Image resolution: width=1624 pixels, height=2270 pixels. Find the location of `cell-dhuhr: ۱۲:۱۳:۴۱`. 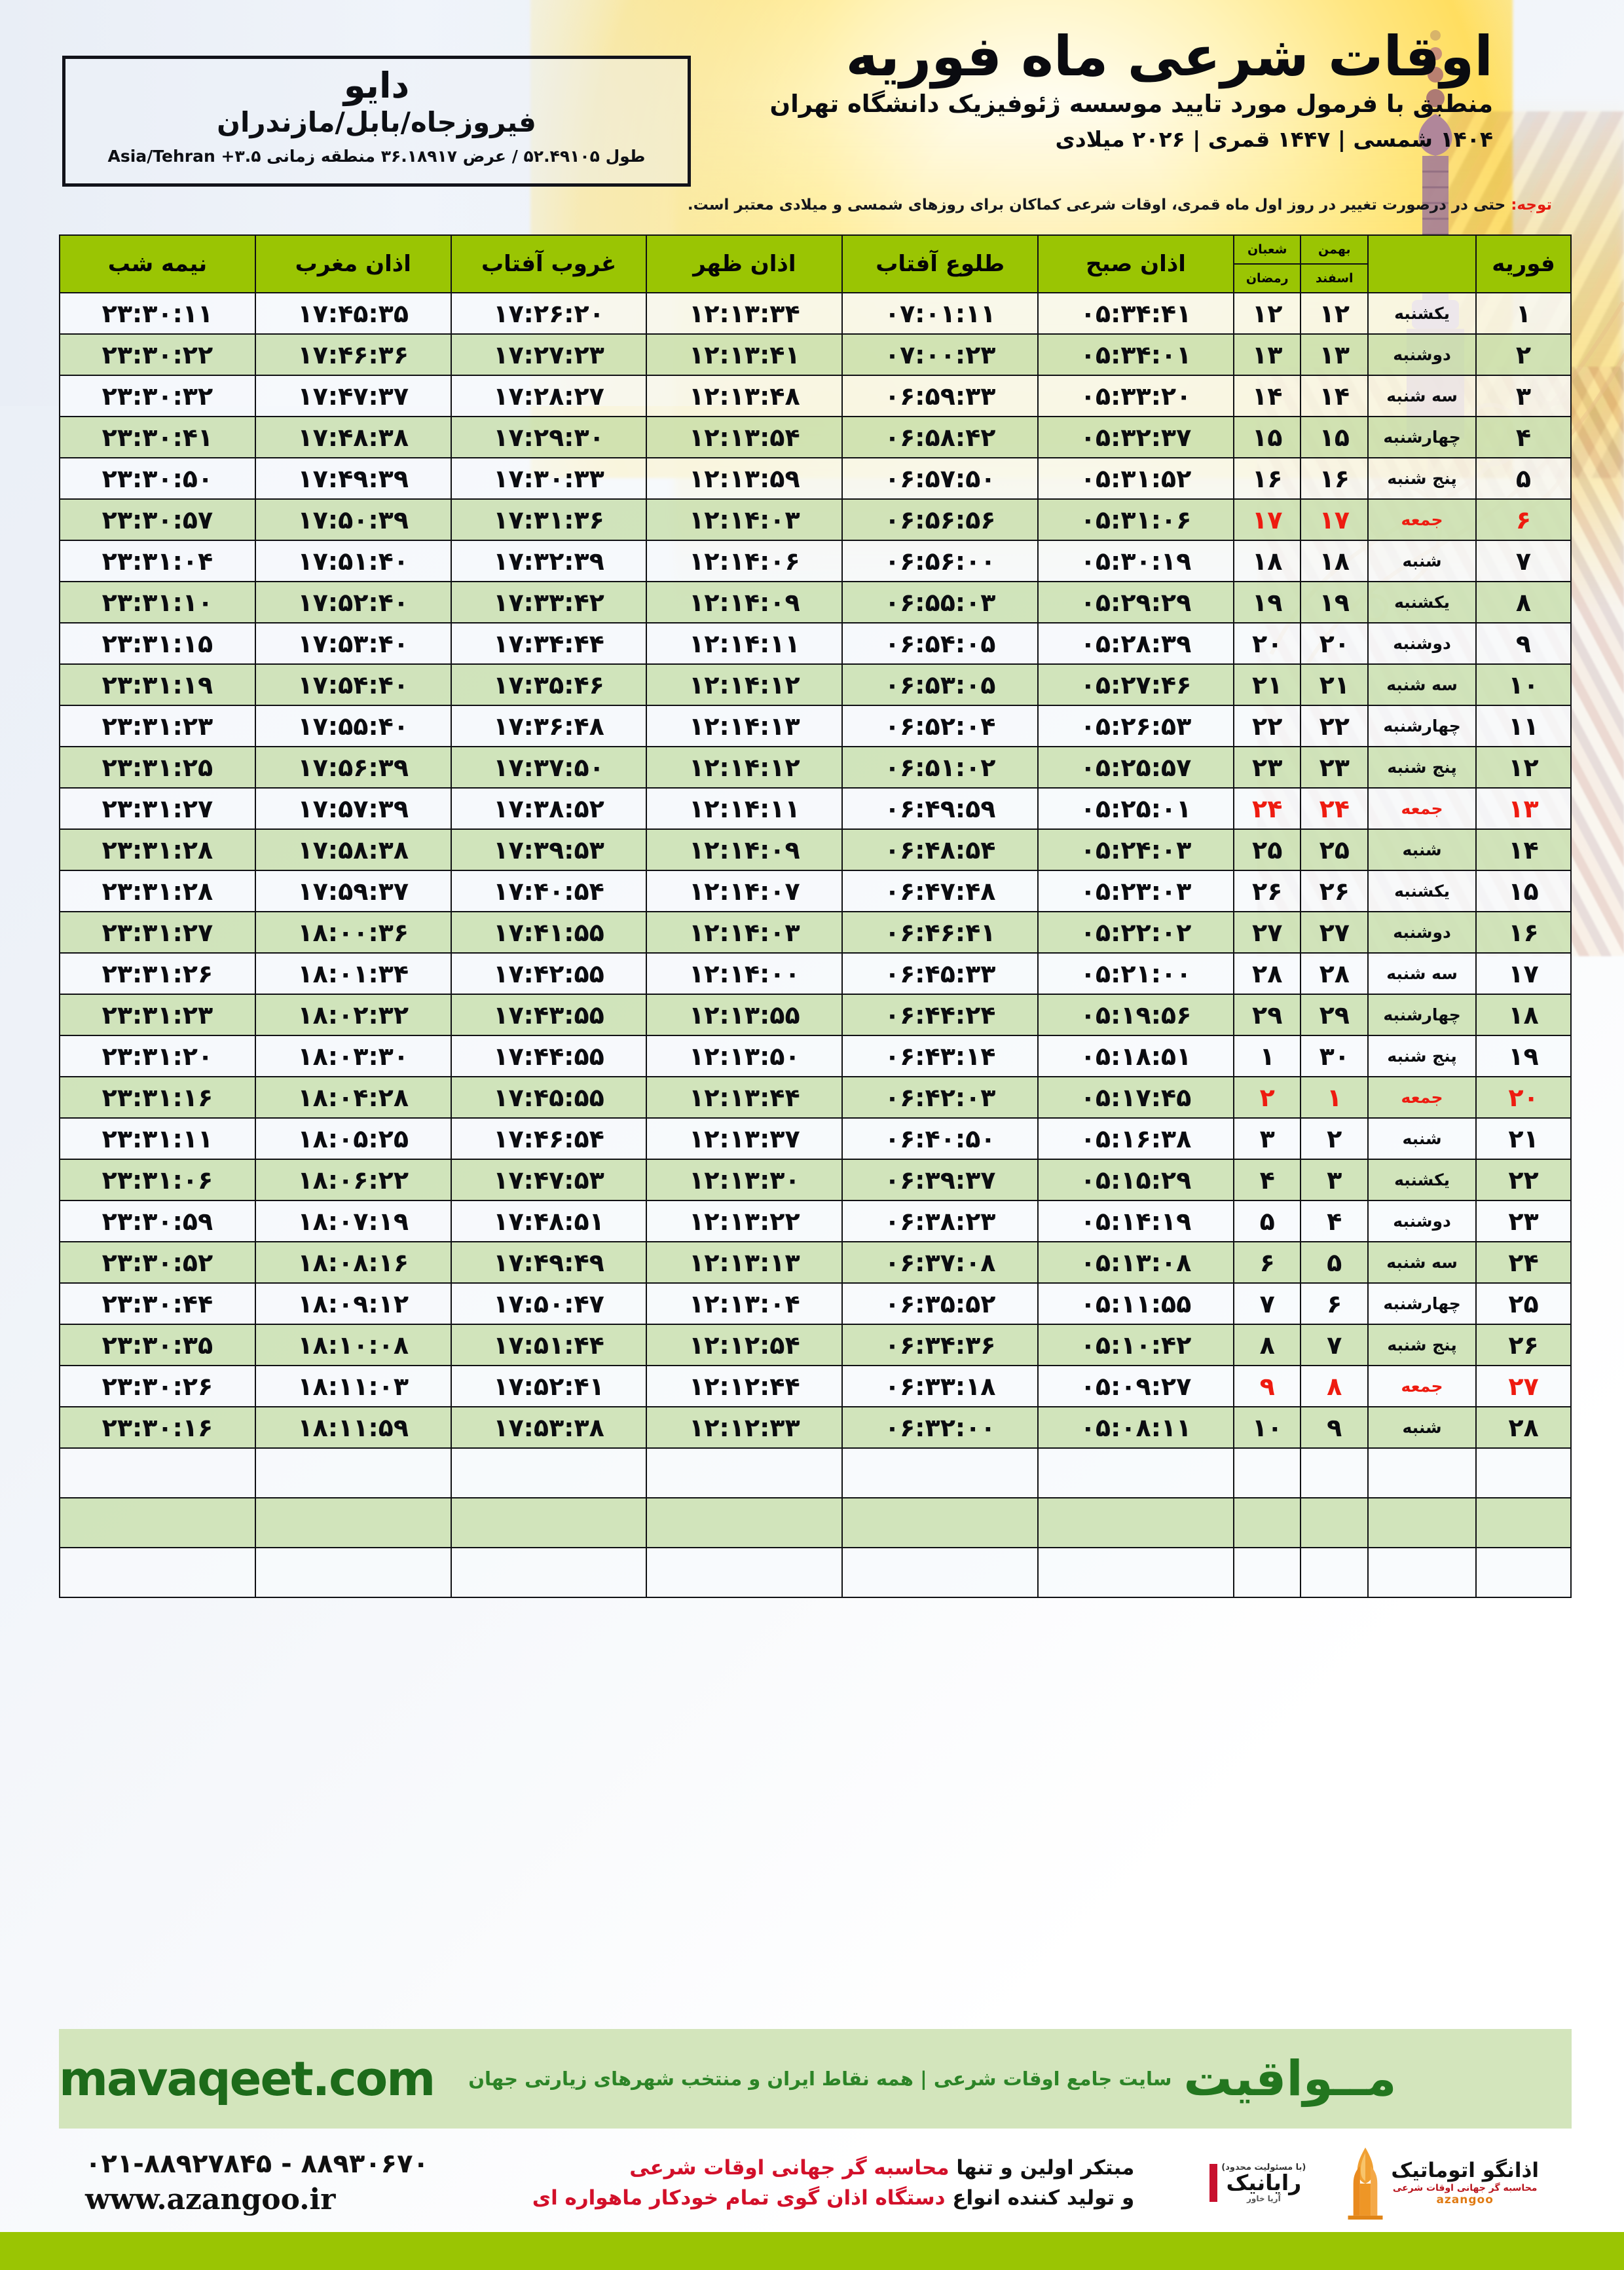

cell-dhuhr: ۱۲:۱۳:۴۱ is located at coordinates (744, 354).